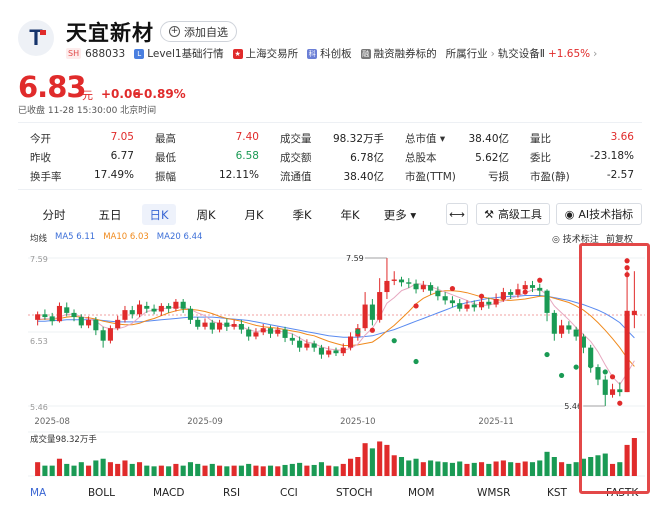  What do you see at coordinates (101, 493) in the screenshot?
I see `indicator-boll: BOLL` at bounding box center [101, 493].